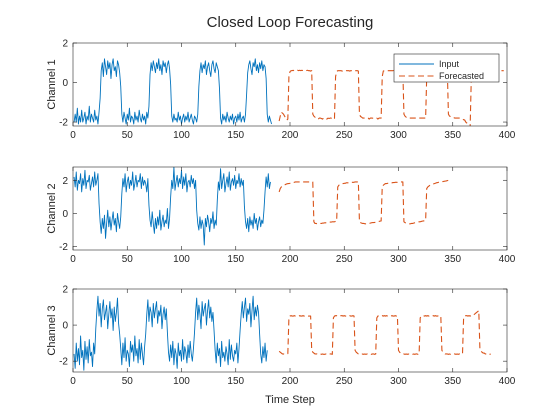 The height and width of the screenshot is (420, 560). What do you see at coordinates (290, 400) in the screenshot?
I see `x-axis-label: Time Step` at bounding box center [290, 400].